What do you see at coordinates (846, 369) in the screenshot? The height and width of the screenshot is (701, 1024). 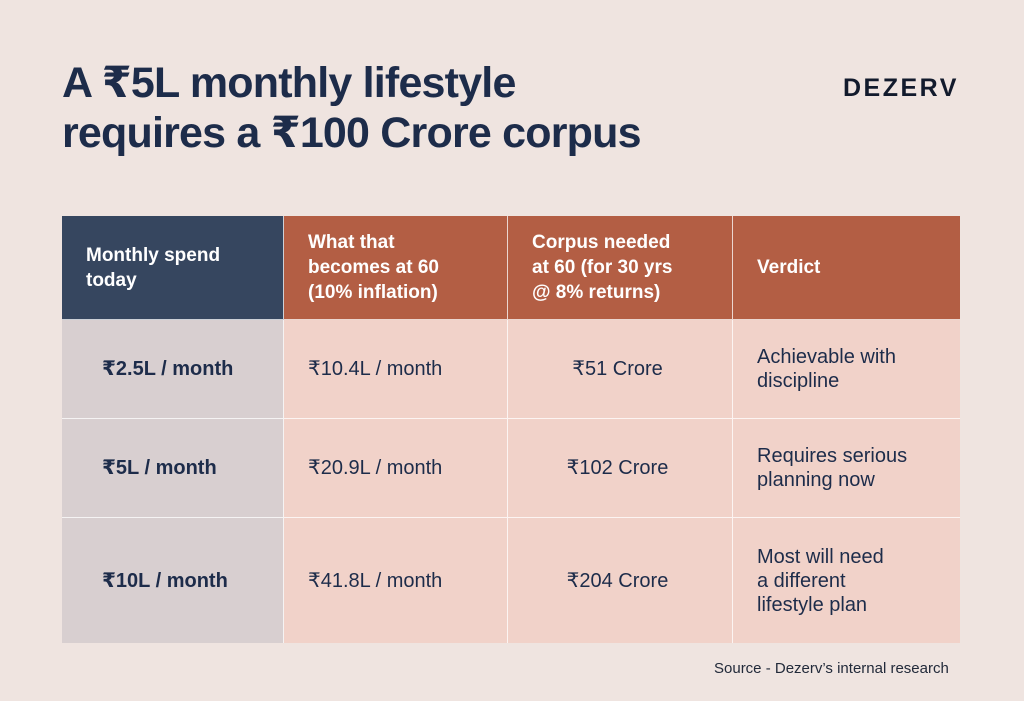 I see `cell-verdict: Achievable with discipline` at bounding box center [846, 369].